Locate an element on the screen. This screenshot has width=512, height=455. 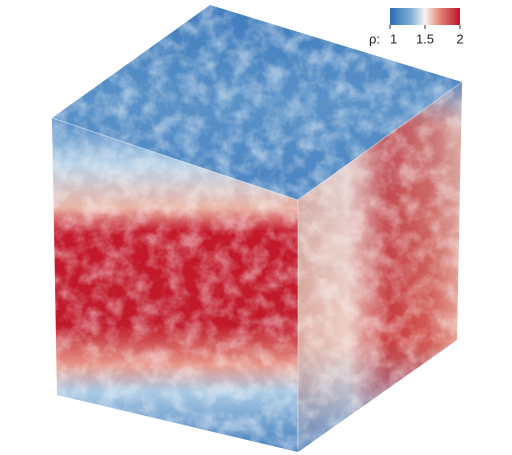
colorbar-label: ρ: is located at coordinates (374, 38).